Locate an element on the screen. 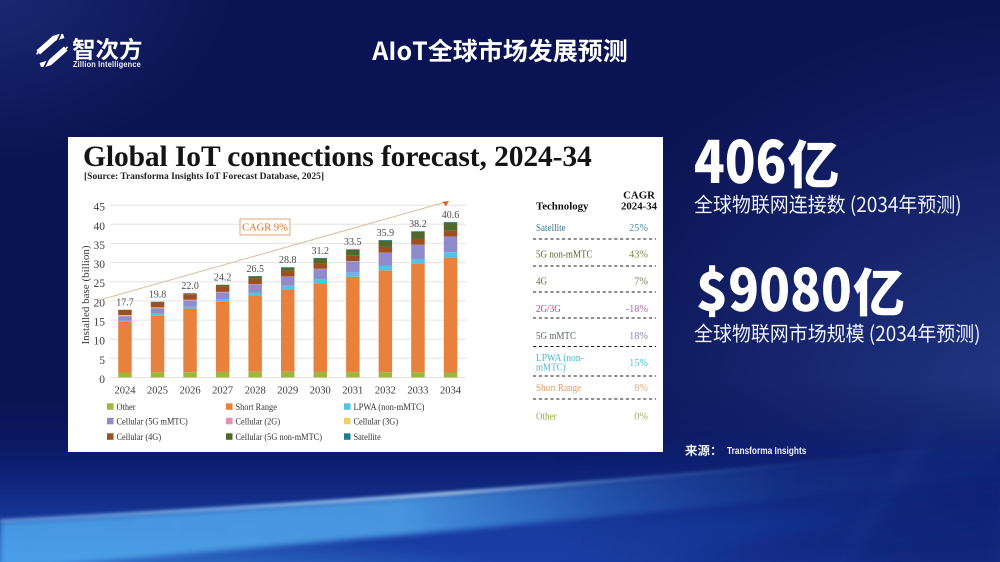  svg-text: 35.9 is located at coordinates (386, 233).